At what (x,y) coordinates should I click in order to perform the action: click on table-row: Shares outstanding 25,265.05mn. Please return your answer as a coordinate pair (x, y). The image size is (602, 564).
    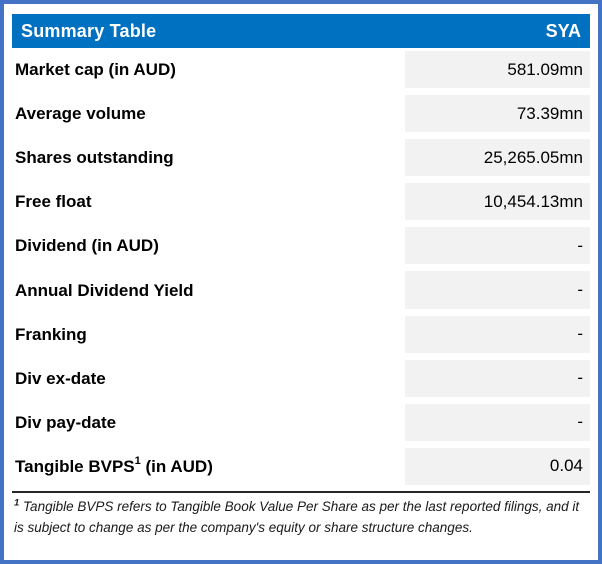
    Looking at the image, I should click on (301, 158).